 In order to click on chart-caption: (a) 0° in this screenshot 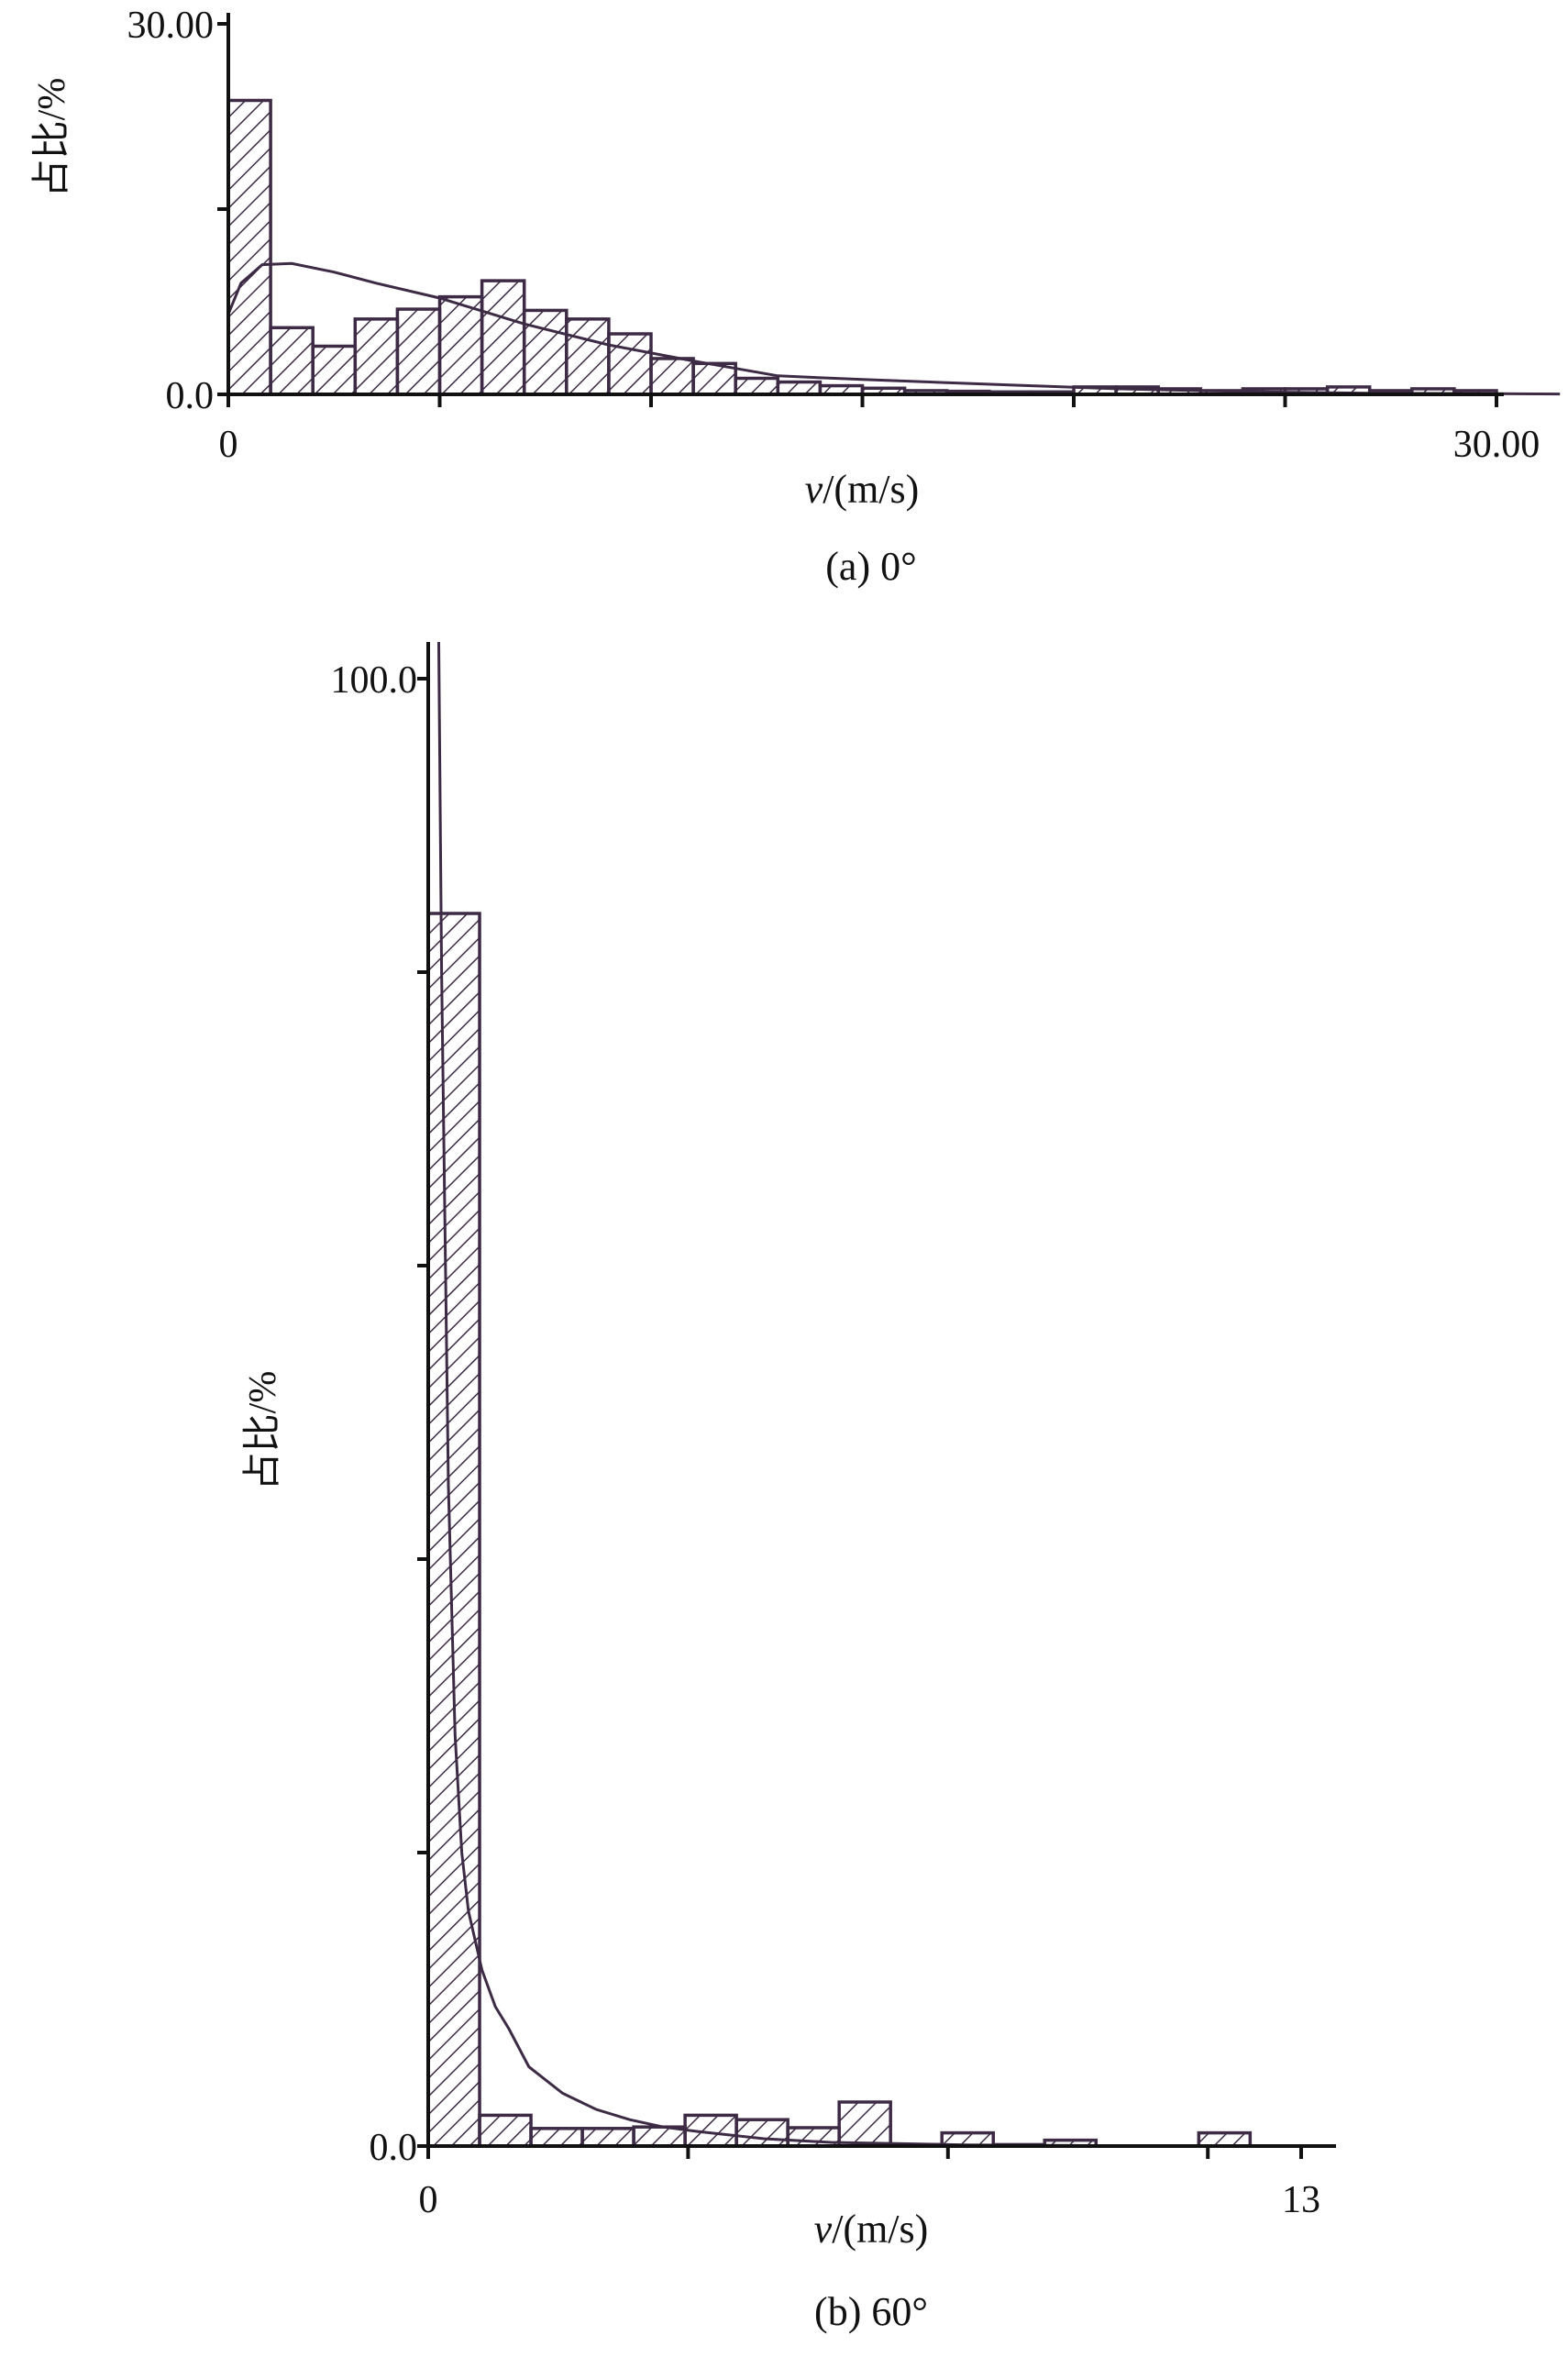, I will do `click(870, 566)`.